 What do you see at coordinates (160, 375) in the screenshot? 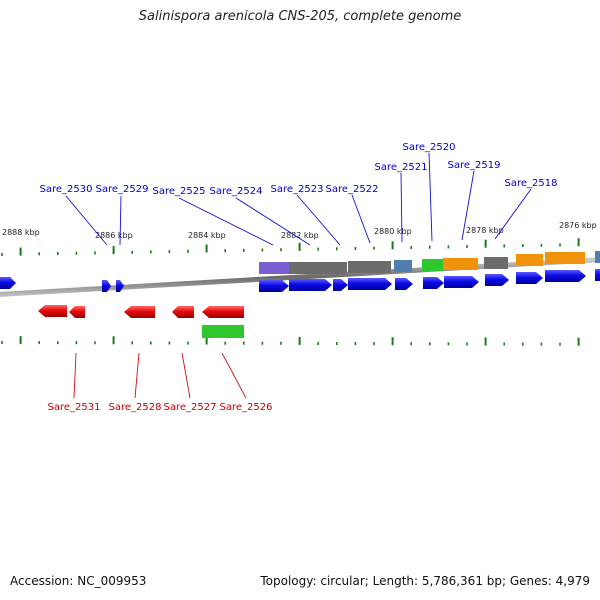
I see `reverse-callouts` at bounding box center [160, 375].